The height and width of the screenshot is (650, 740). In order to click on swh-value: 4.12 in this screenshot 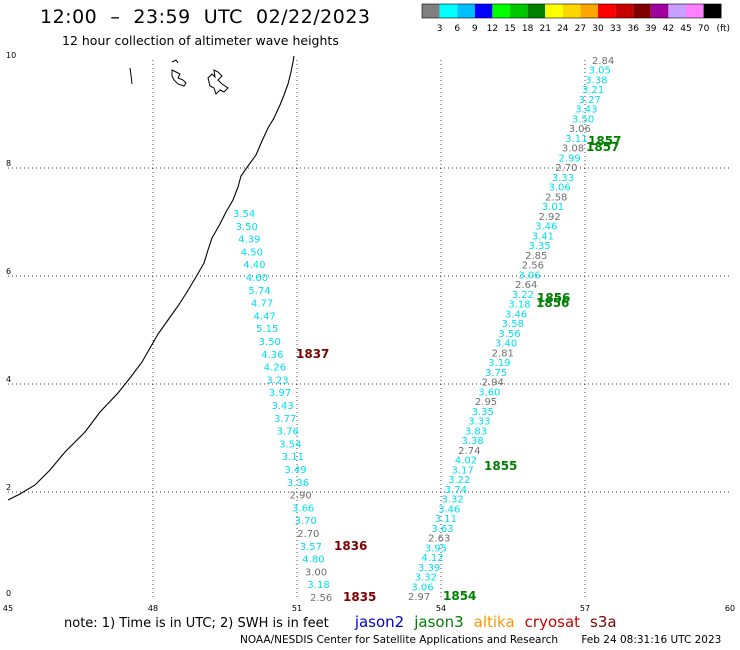, I will do `click(432, 558)`.